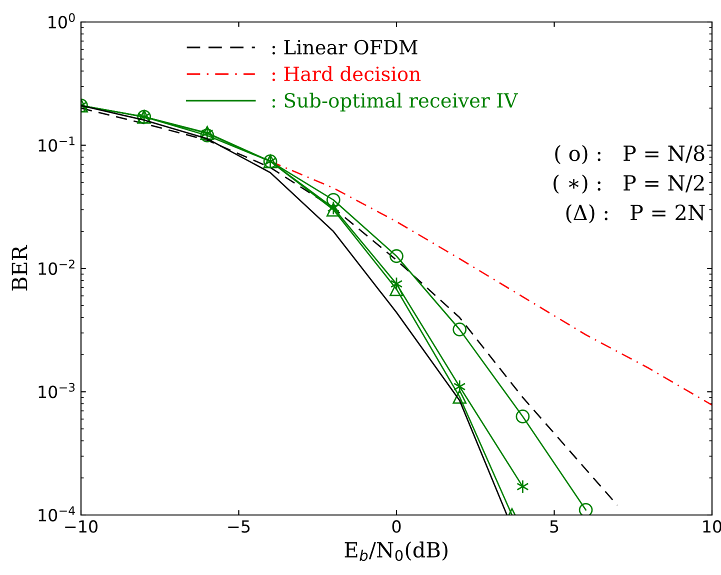  What do you see at coordinates (554, 526) in the screenshot?
I see `x-tick-label: 5` at bounding box center [554, 526].